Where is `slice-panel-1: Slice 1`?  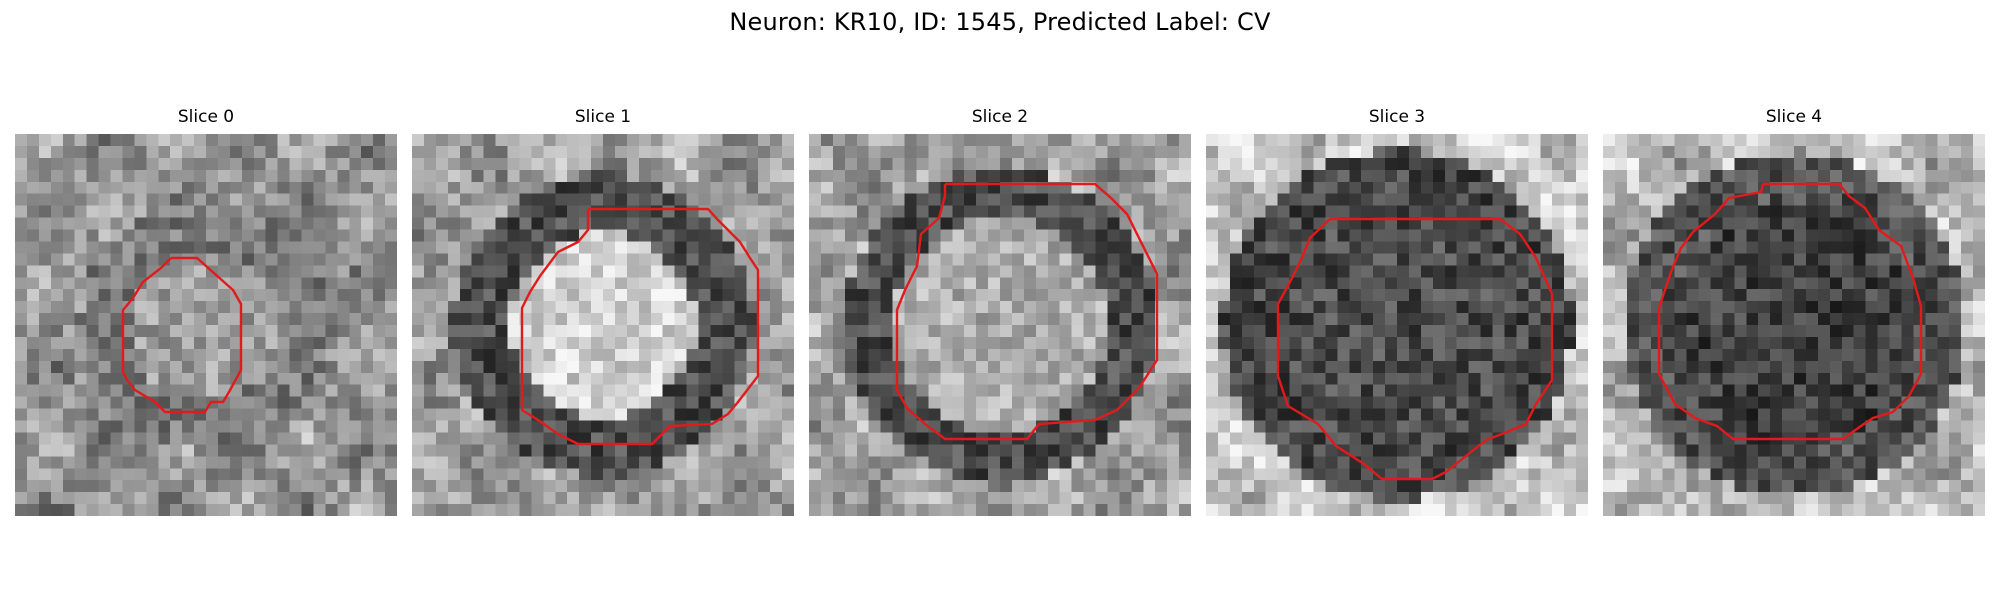 slice-panel-1: Slice 1 is located at coordinates (603, 310).